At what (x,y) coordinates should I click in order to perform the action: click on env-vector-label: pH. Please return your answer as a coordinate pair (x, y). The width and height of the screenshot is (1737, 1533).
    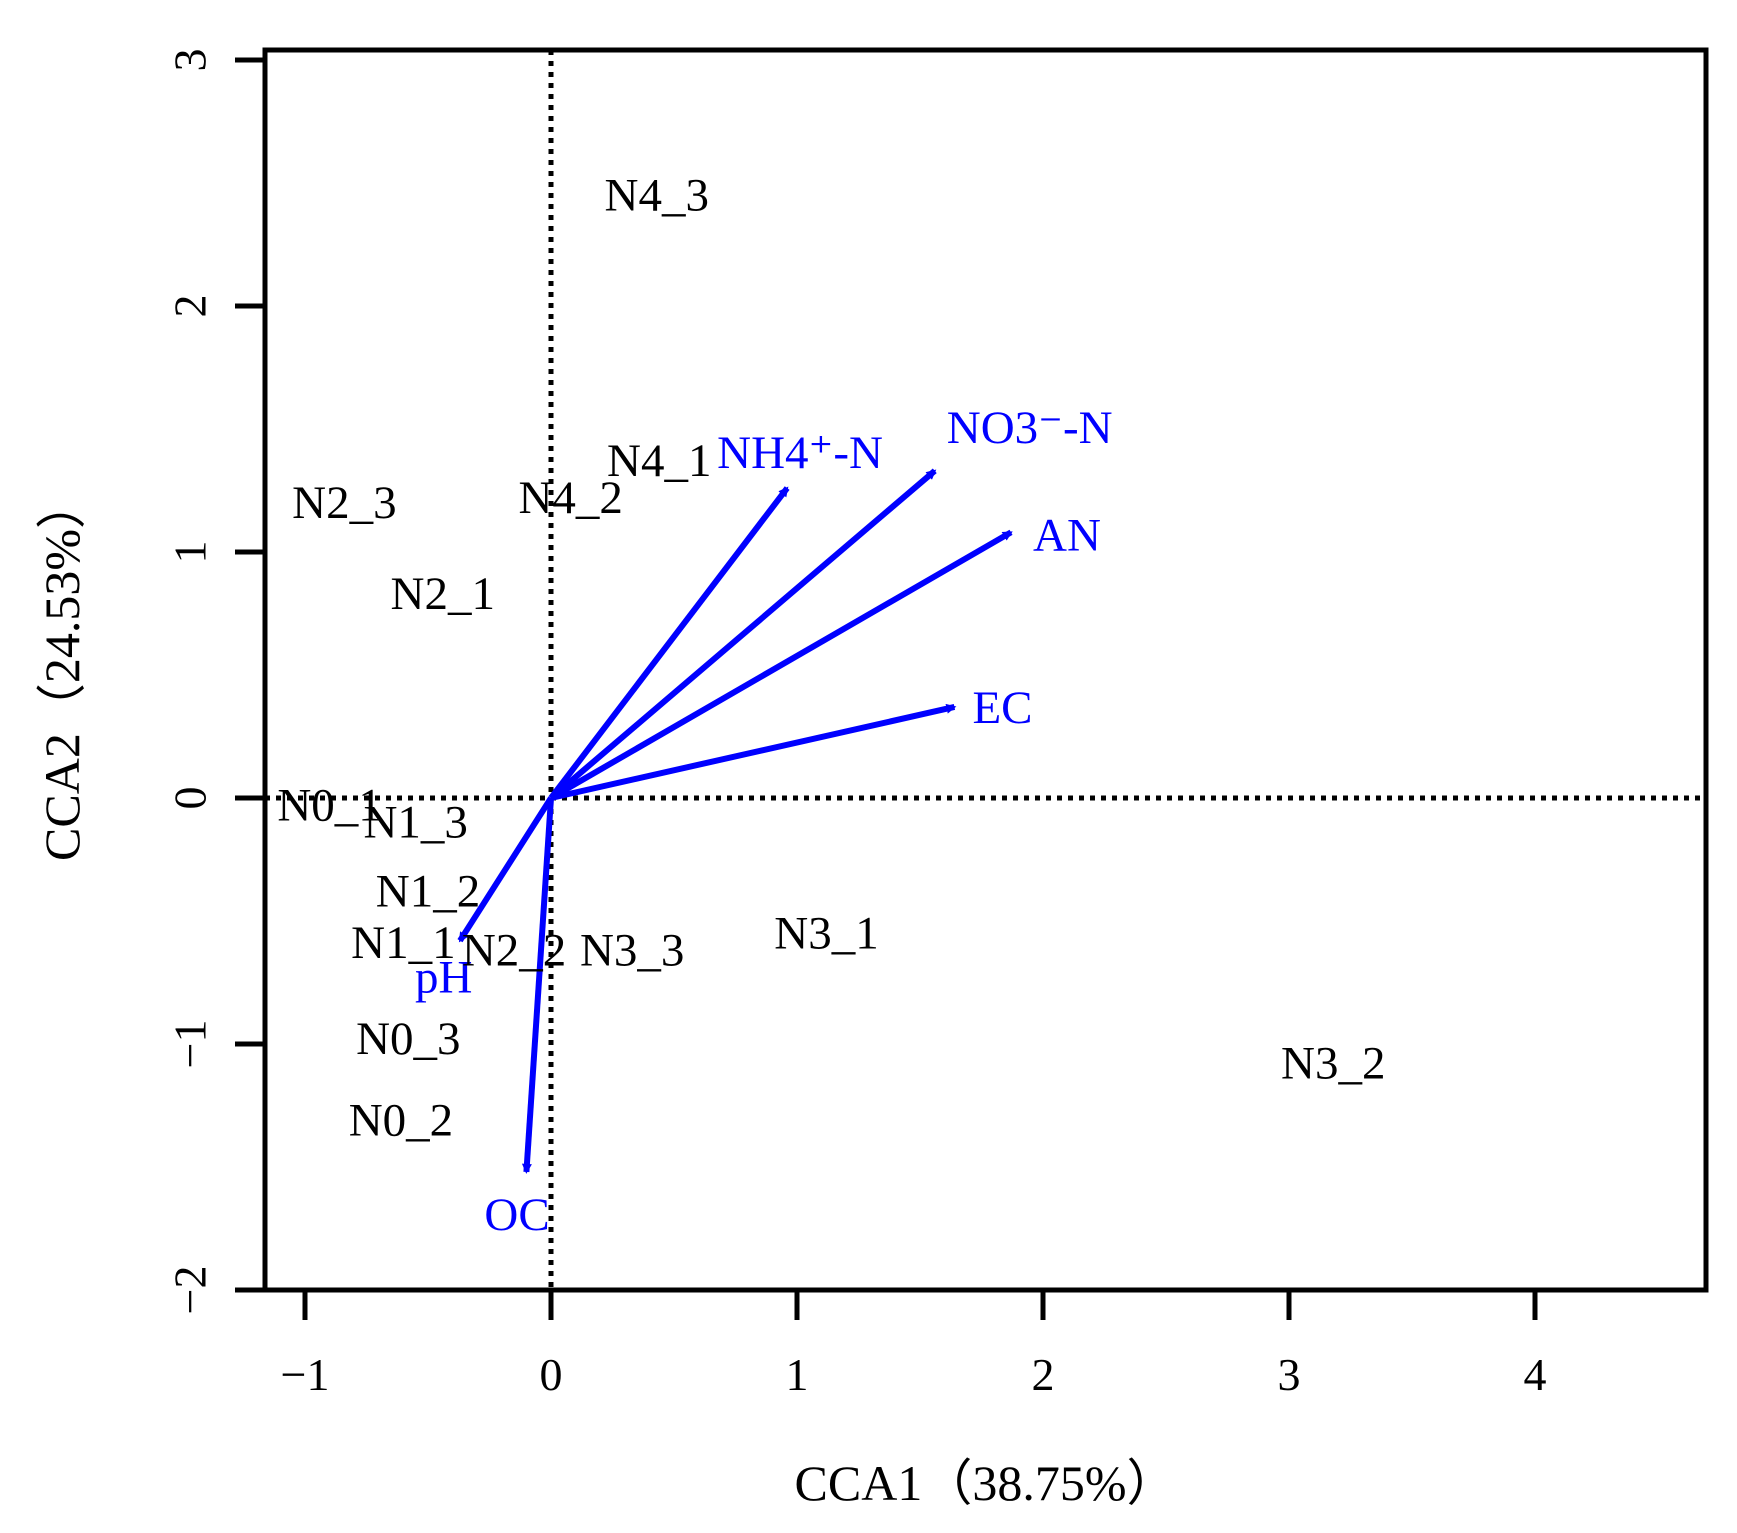
    Looking at the image, I should click on (443, 978).